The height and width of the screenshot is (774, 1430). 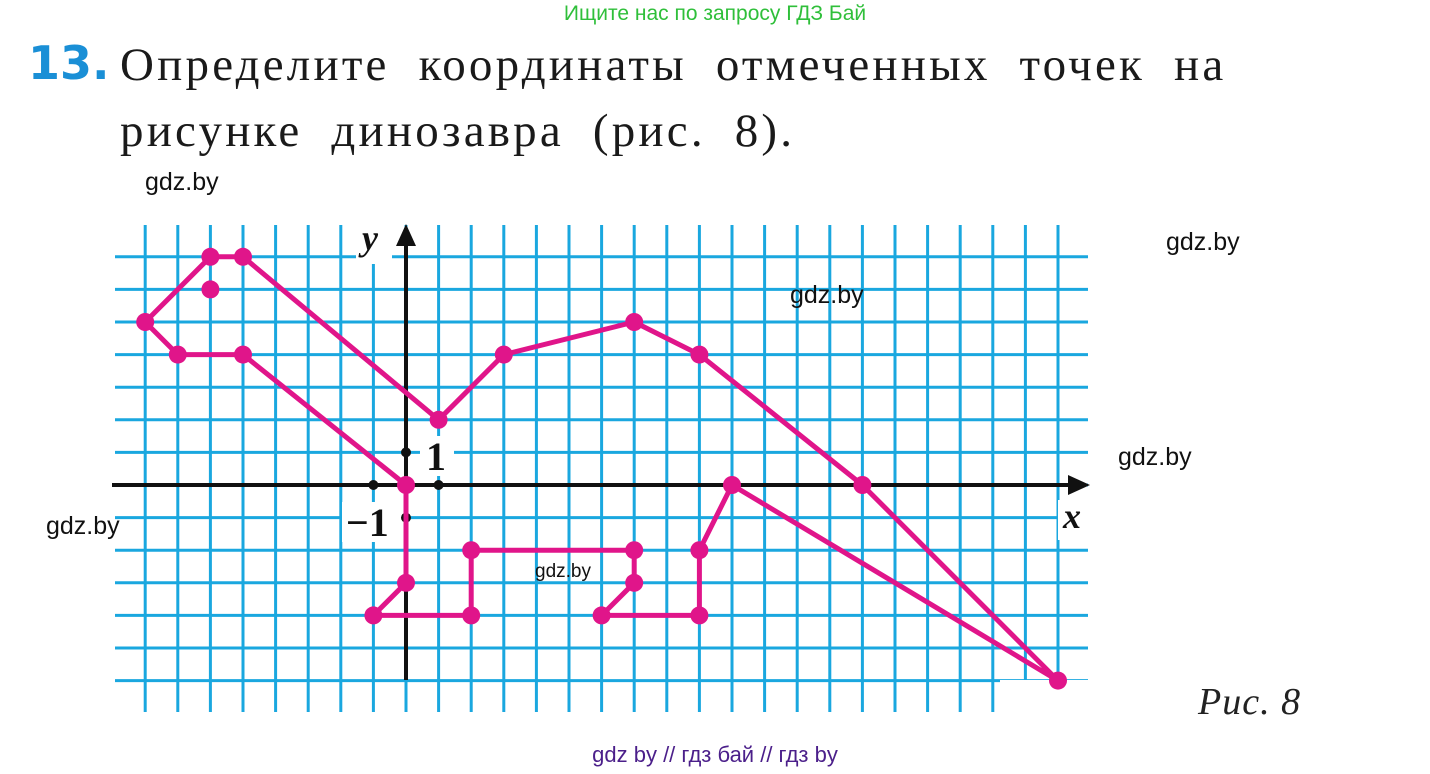 I want to click on y-axis-label: y, so click(x=368, y=238).